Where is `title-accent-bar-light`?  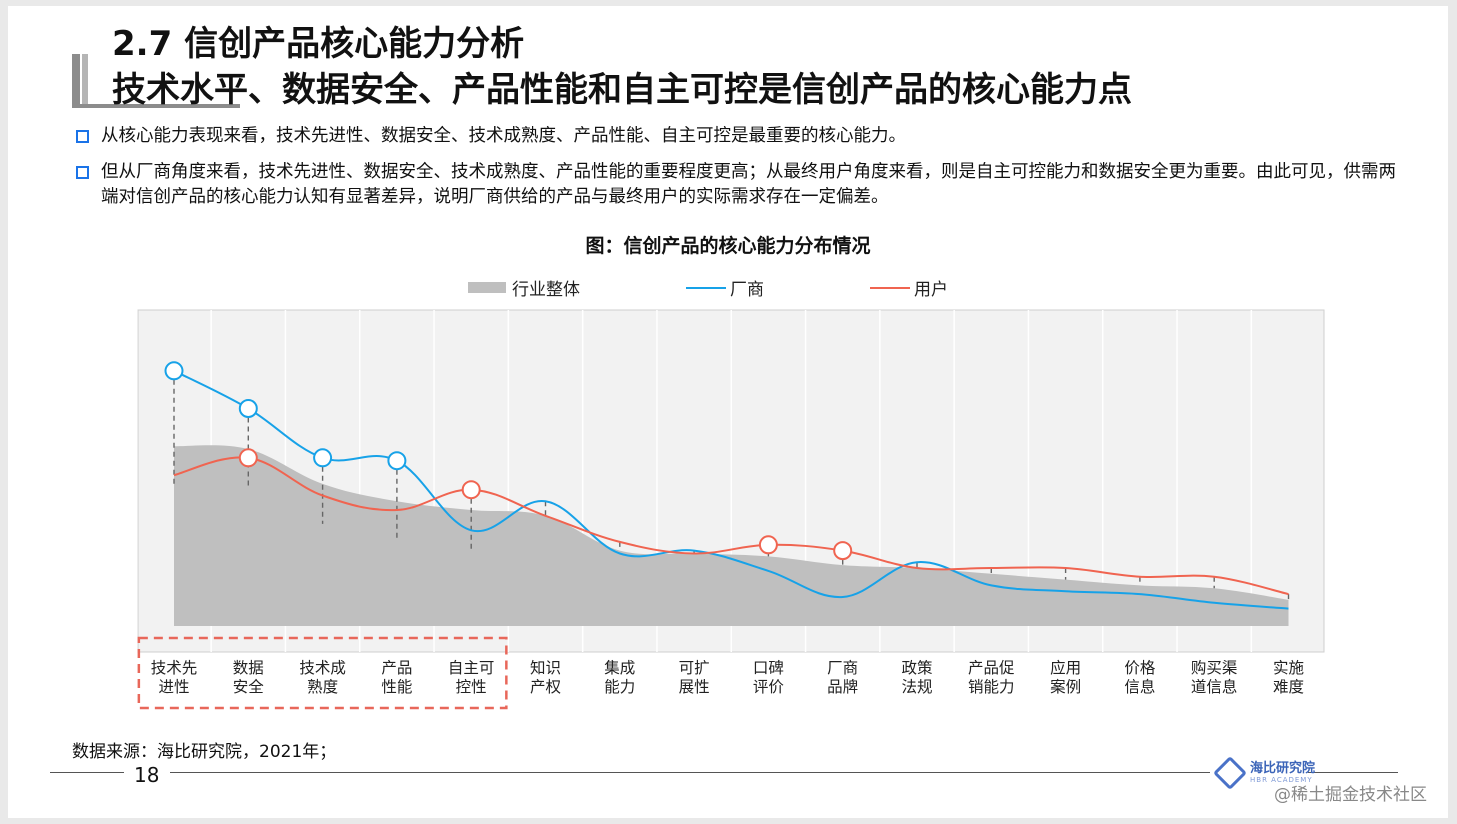 title-accent-bar-light is located at coordinates (85, 81).